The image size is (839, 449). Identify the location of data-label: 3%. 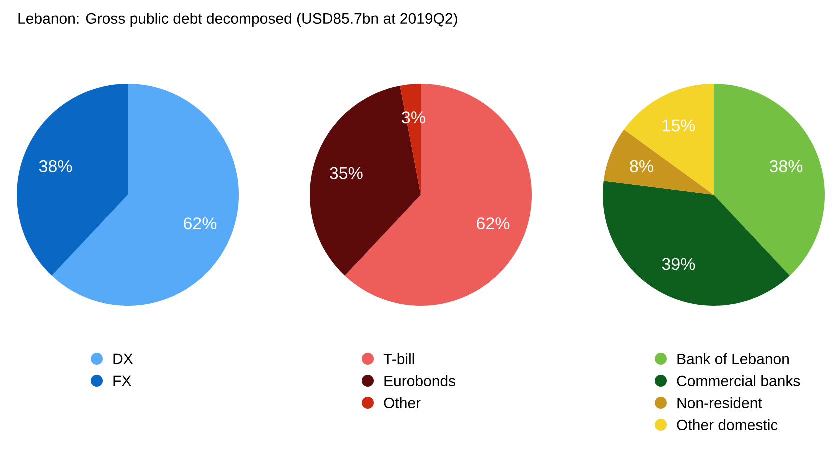
(414, 118).